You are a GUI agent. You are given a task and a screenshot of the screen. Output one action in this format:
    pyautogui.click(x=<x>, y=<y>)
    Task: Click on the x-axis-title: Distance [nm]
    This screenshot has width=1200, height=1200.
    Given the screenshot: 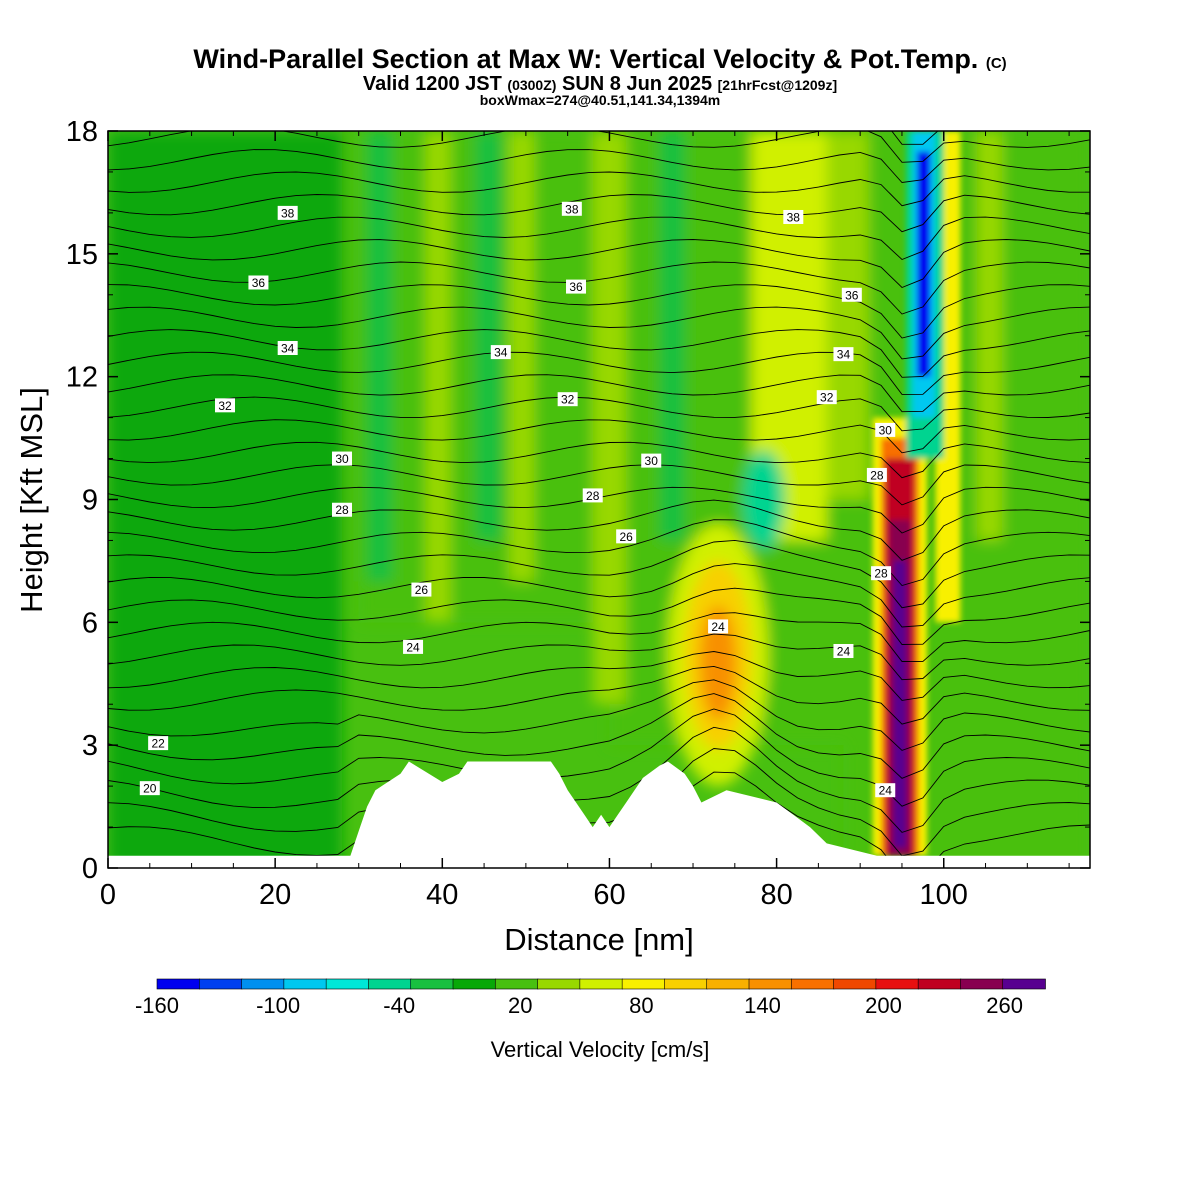 What is the action you would take?
    pyautogui.click(x=599, y=939)
    